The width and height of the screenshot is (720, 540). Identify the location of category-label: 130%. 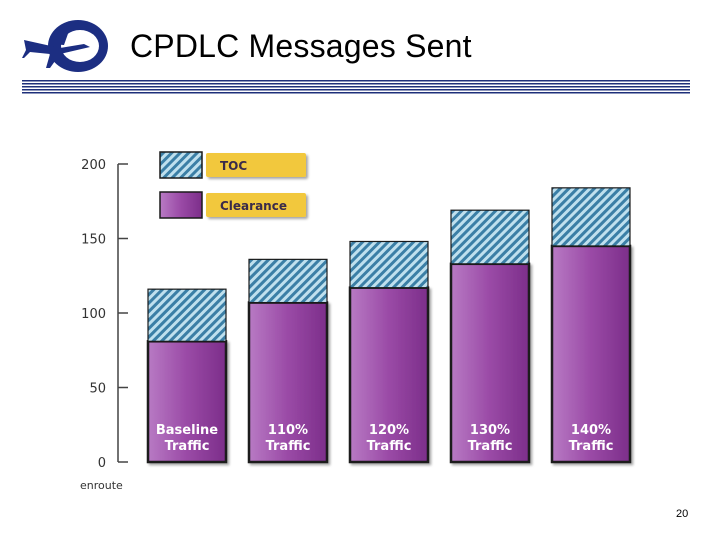
(490, 430).